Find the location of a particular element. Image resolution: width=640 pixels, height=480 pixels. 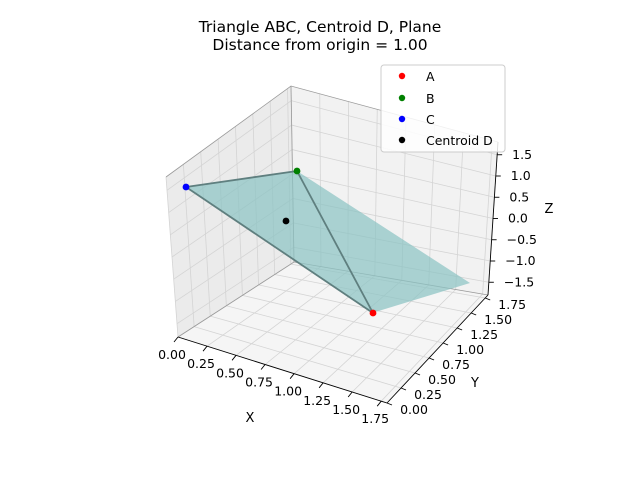

legend-label-c: C is located at coordinates (430, 119).